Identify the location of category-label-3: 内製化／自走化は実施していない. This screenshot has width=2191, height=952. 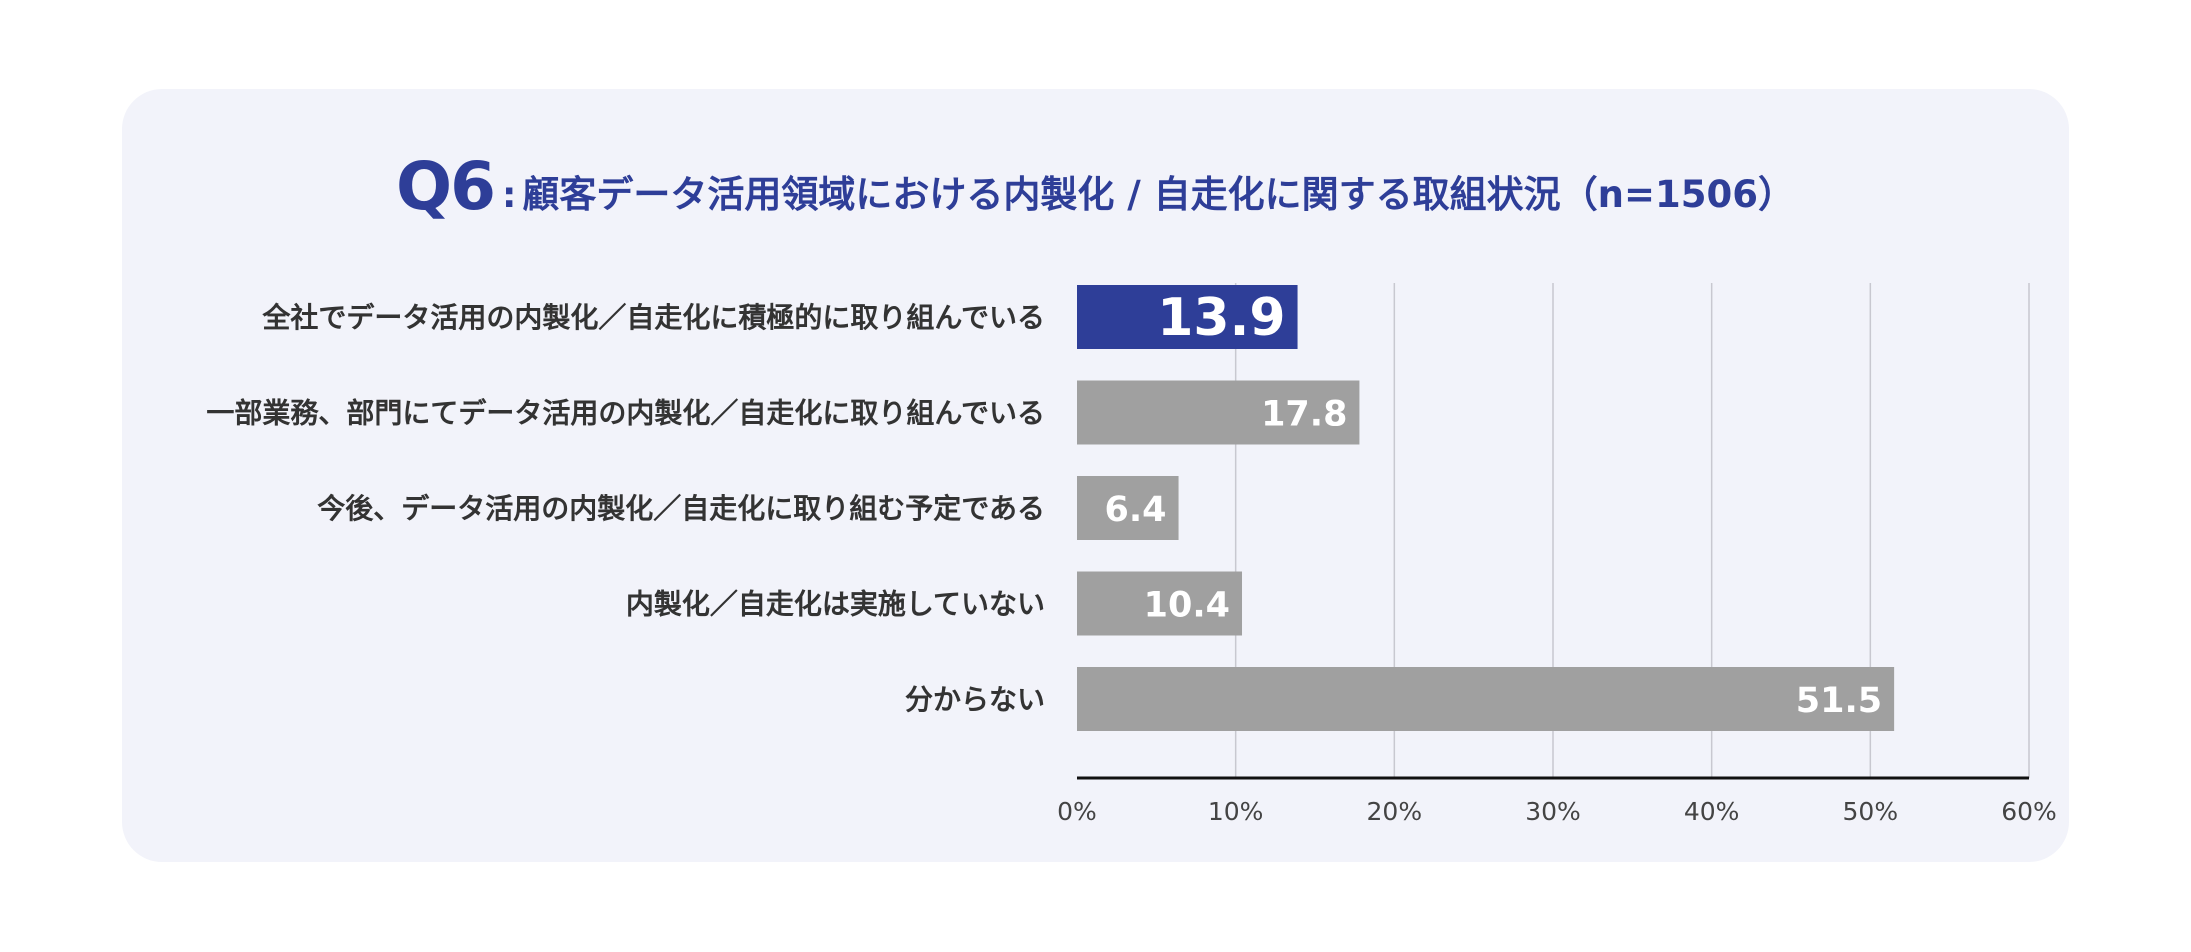
(835, 604).